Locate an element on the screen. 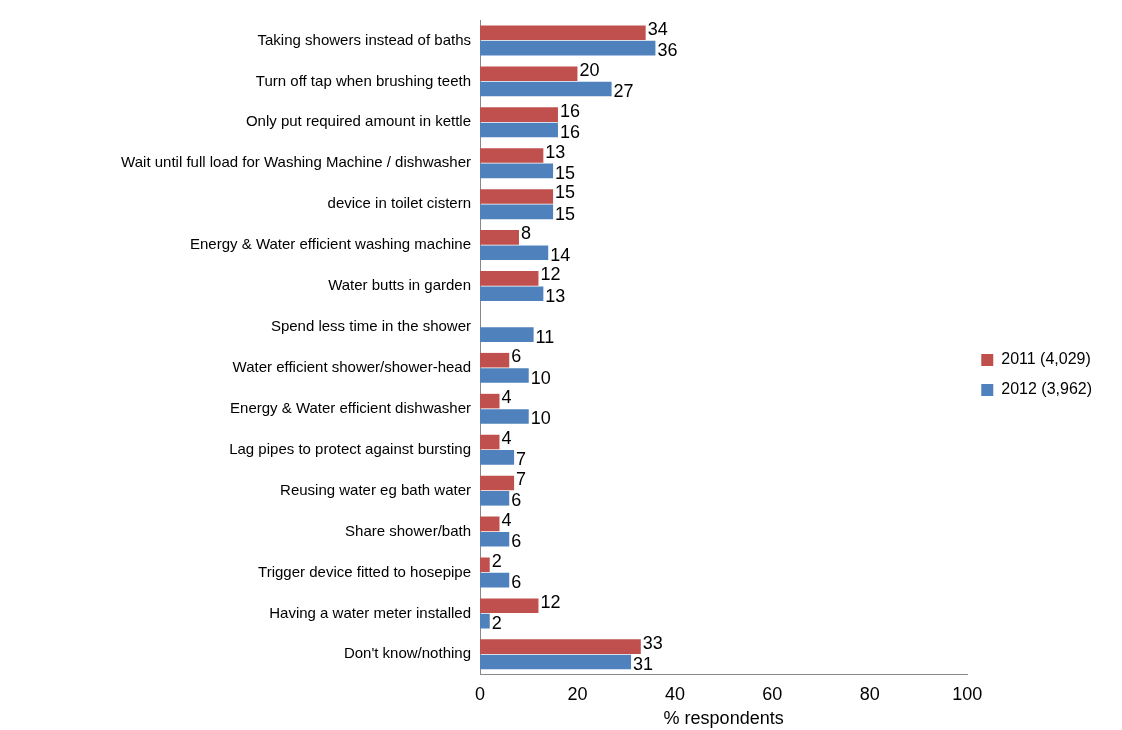 Image resolution: width=1122 pixels, height=730 pixels. y-tick-label: Energy & Water efficient dishwasher is located at coordinates (350, 407).